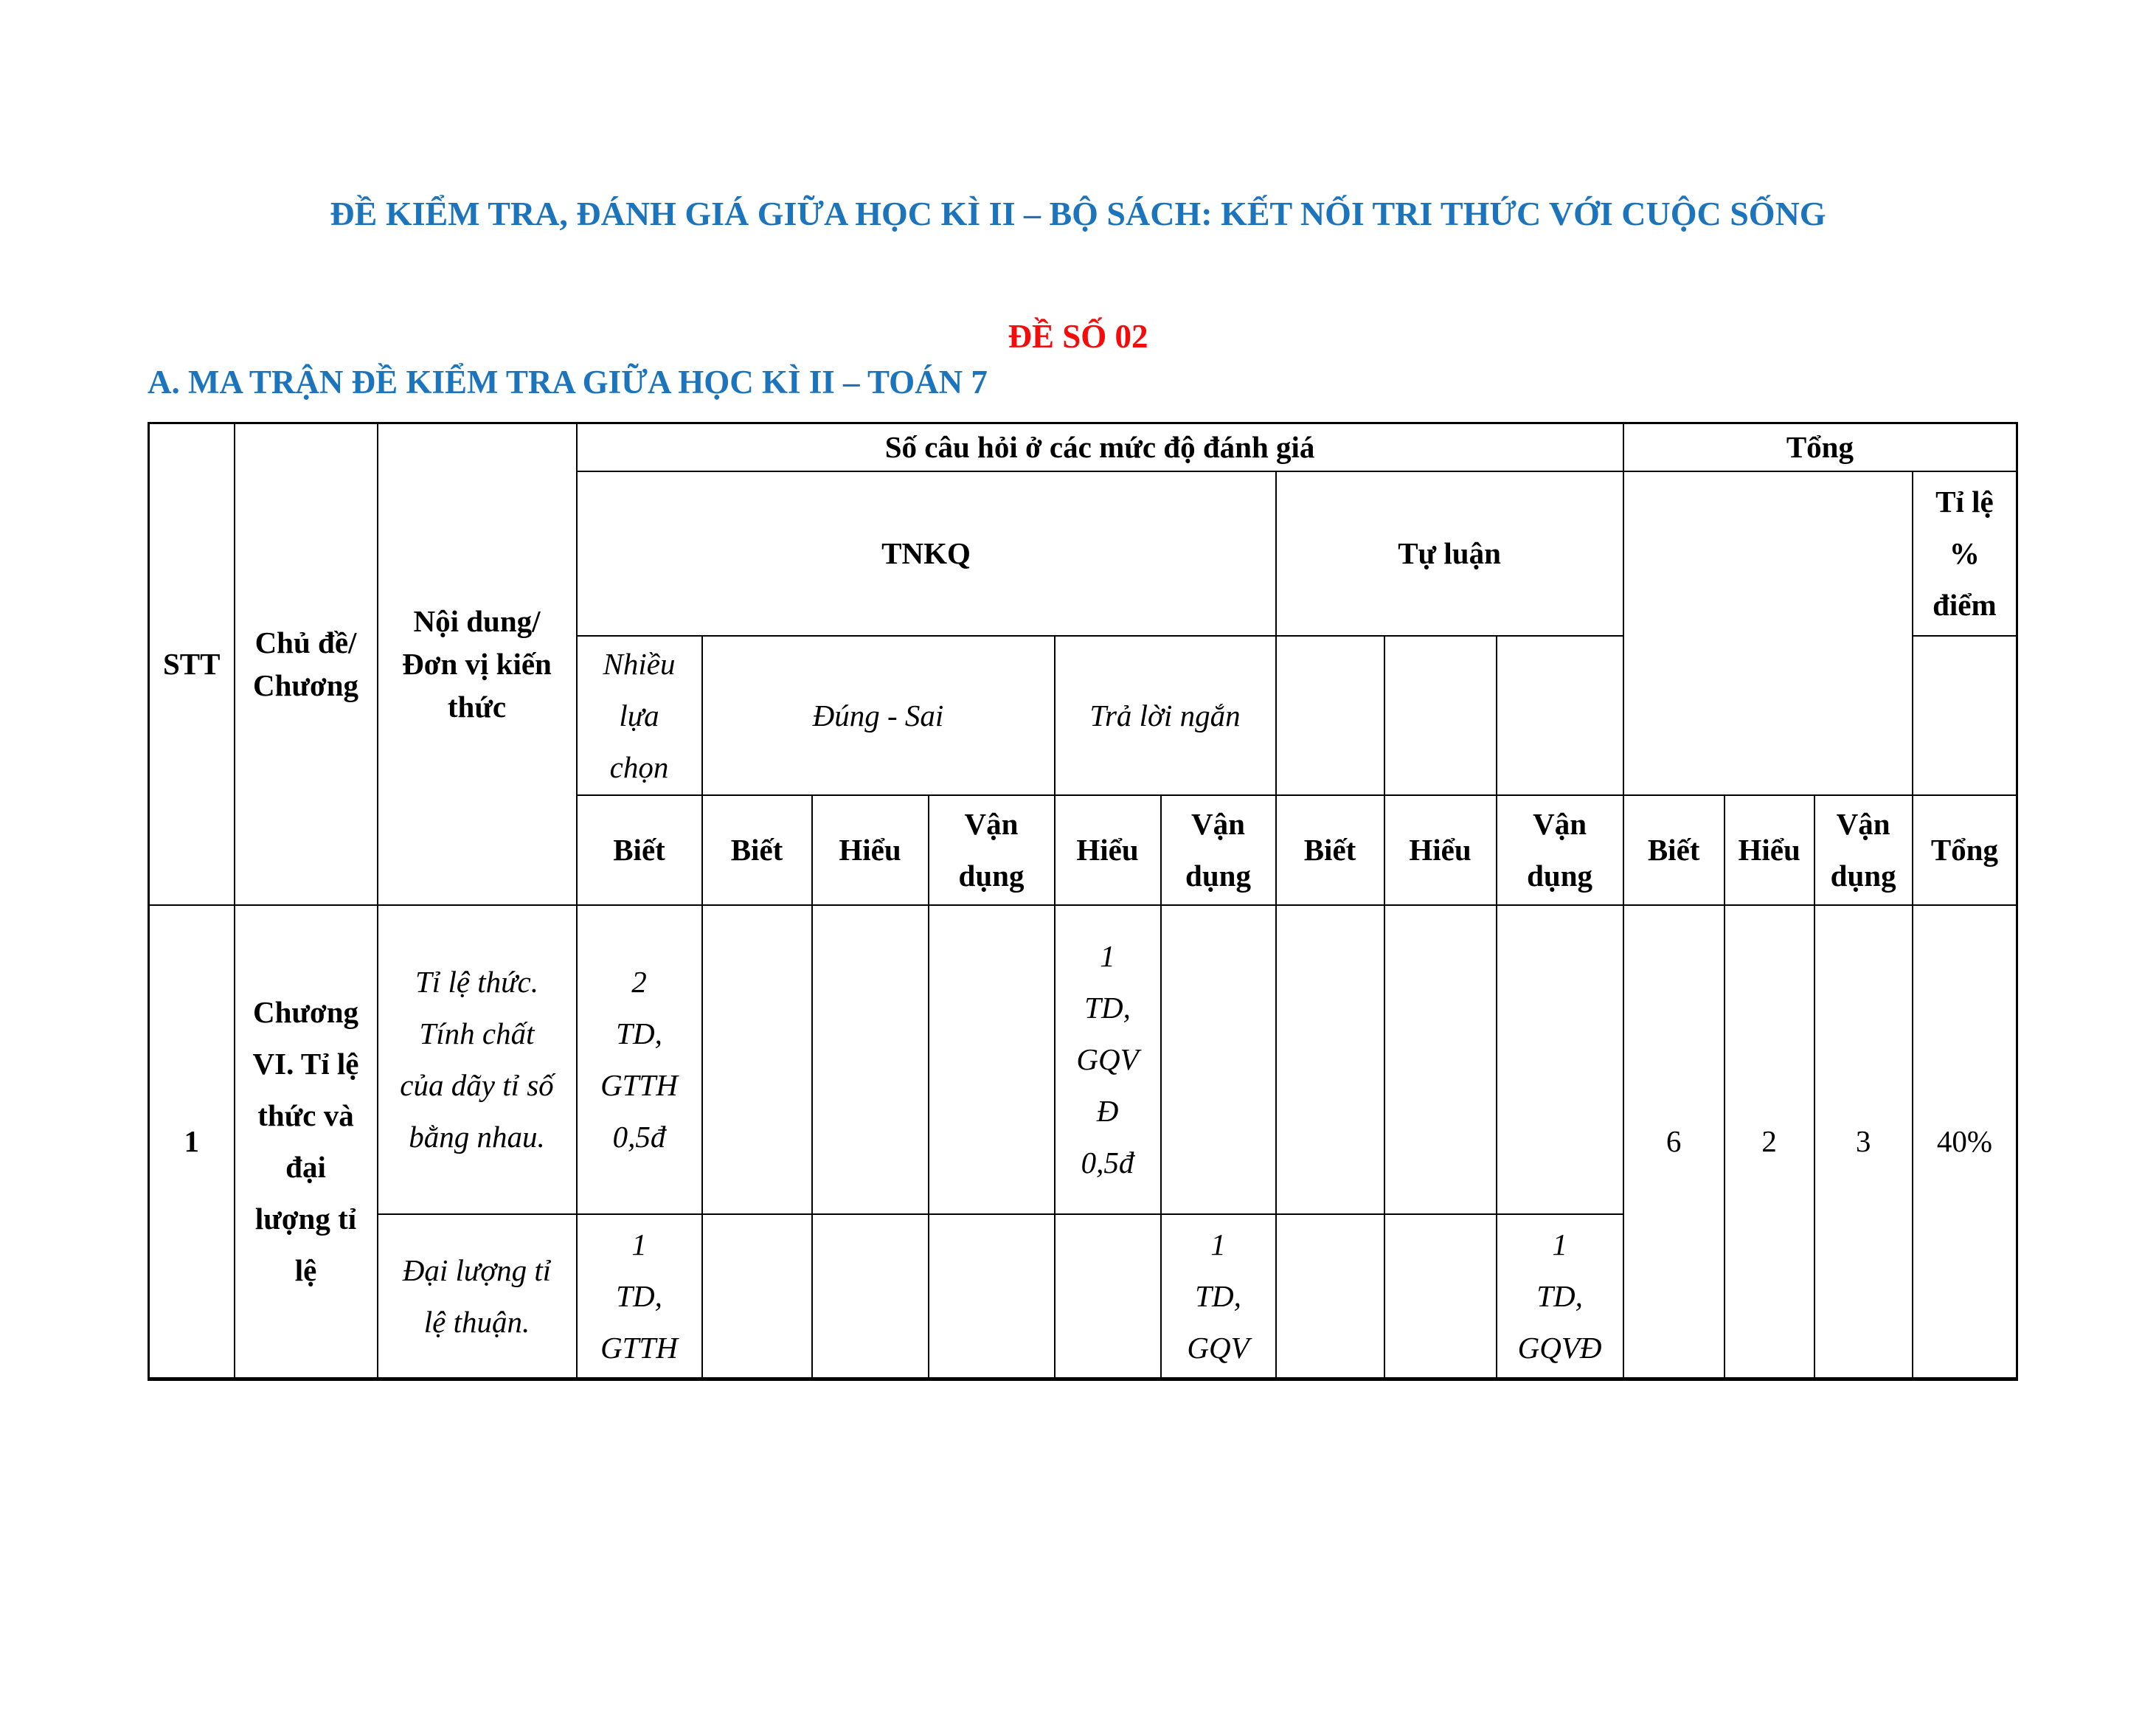 This screenshot has height=1718, width=2156. What do you see at coordinates (1559, 850) in the screenshot?
I see `header-tl-van-dung: Vận dụng` at bounding box center [1559, 850].